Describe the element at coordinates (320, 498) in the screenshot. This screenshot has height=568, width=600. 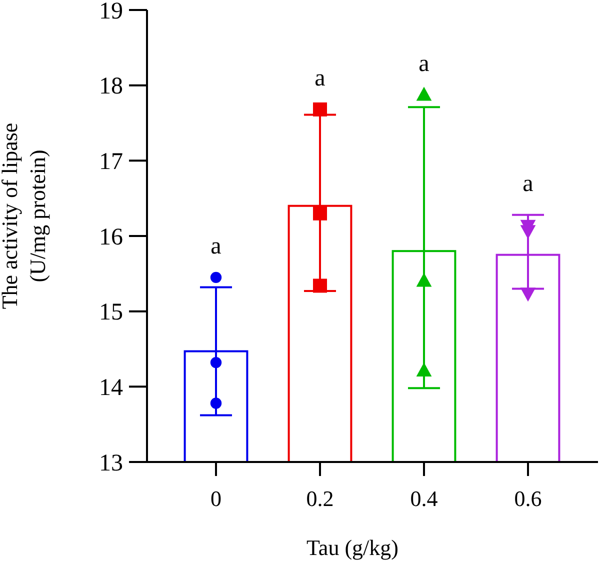
I see `x-tick-label: 0.2` at that location.